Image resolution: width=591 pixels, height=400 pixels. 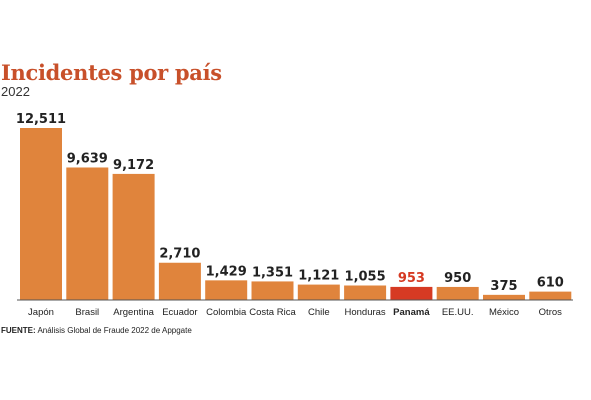 I want to click on category-label: Japón, so click(x=41, y=312).